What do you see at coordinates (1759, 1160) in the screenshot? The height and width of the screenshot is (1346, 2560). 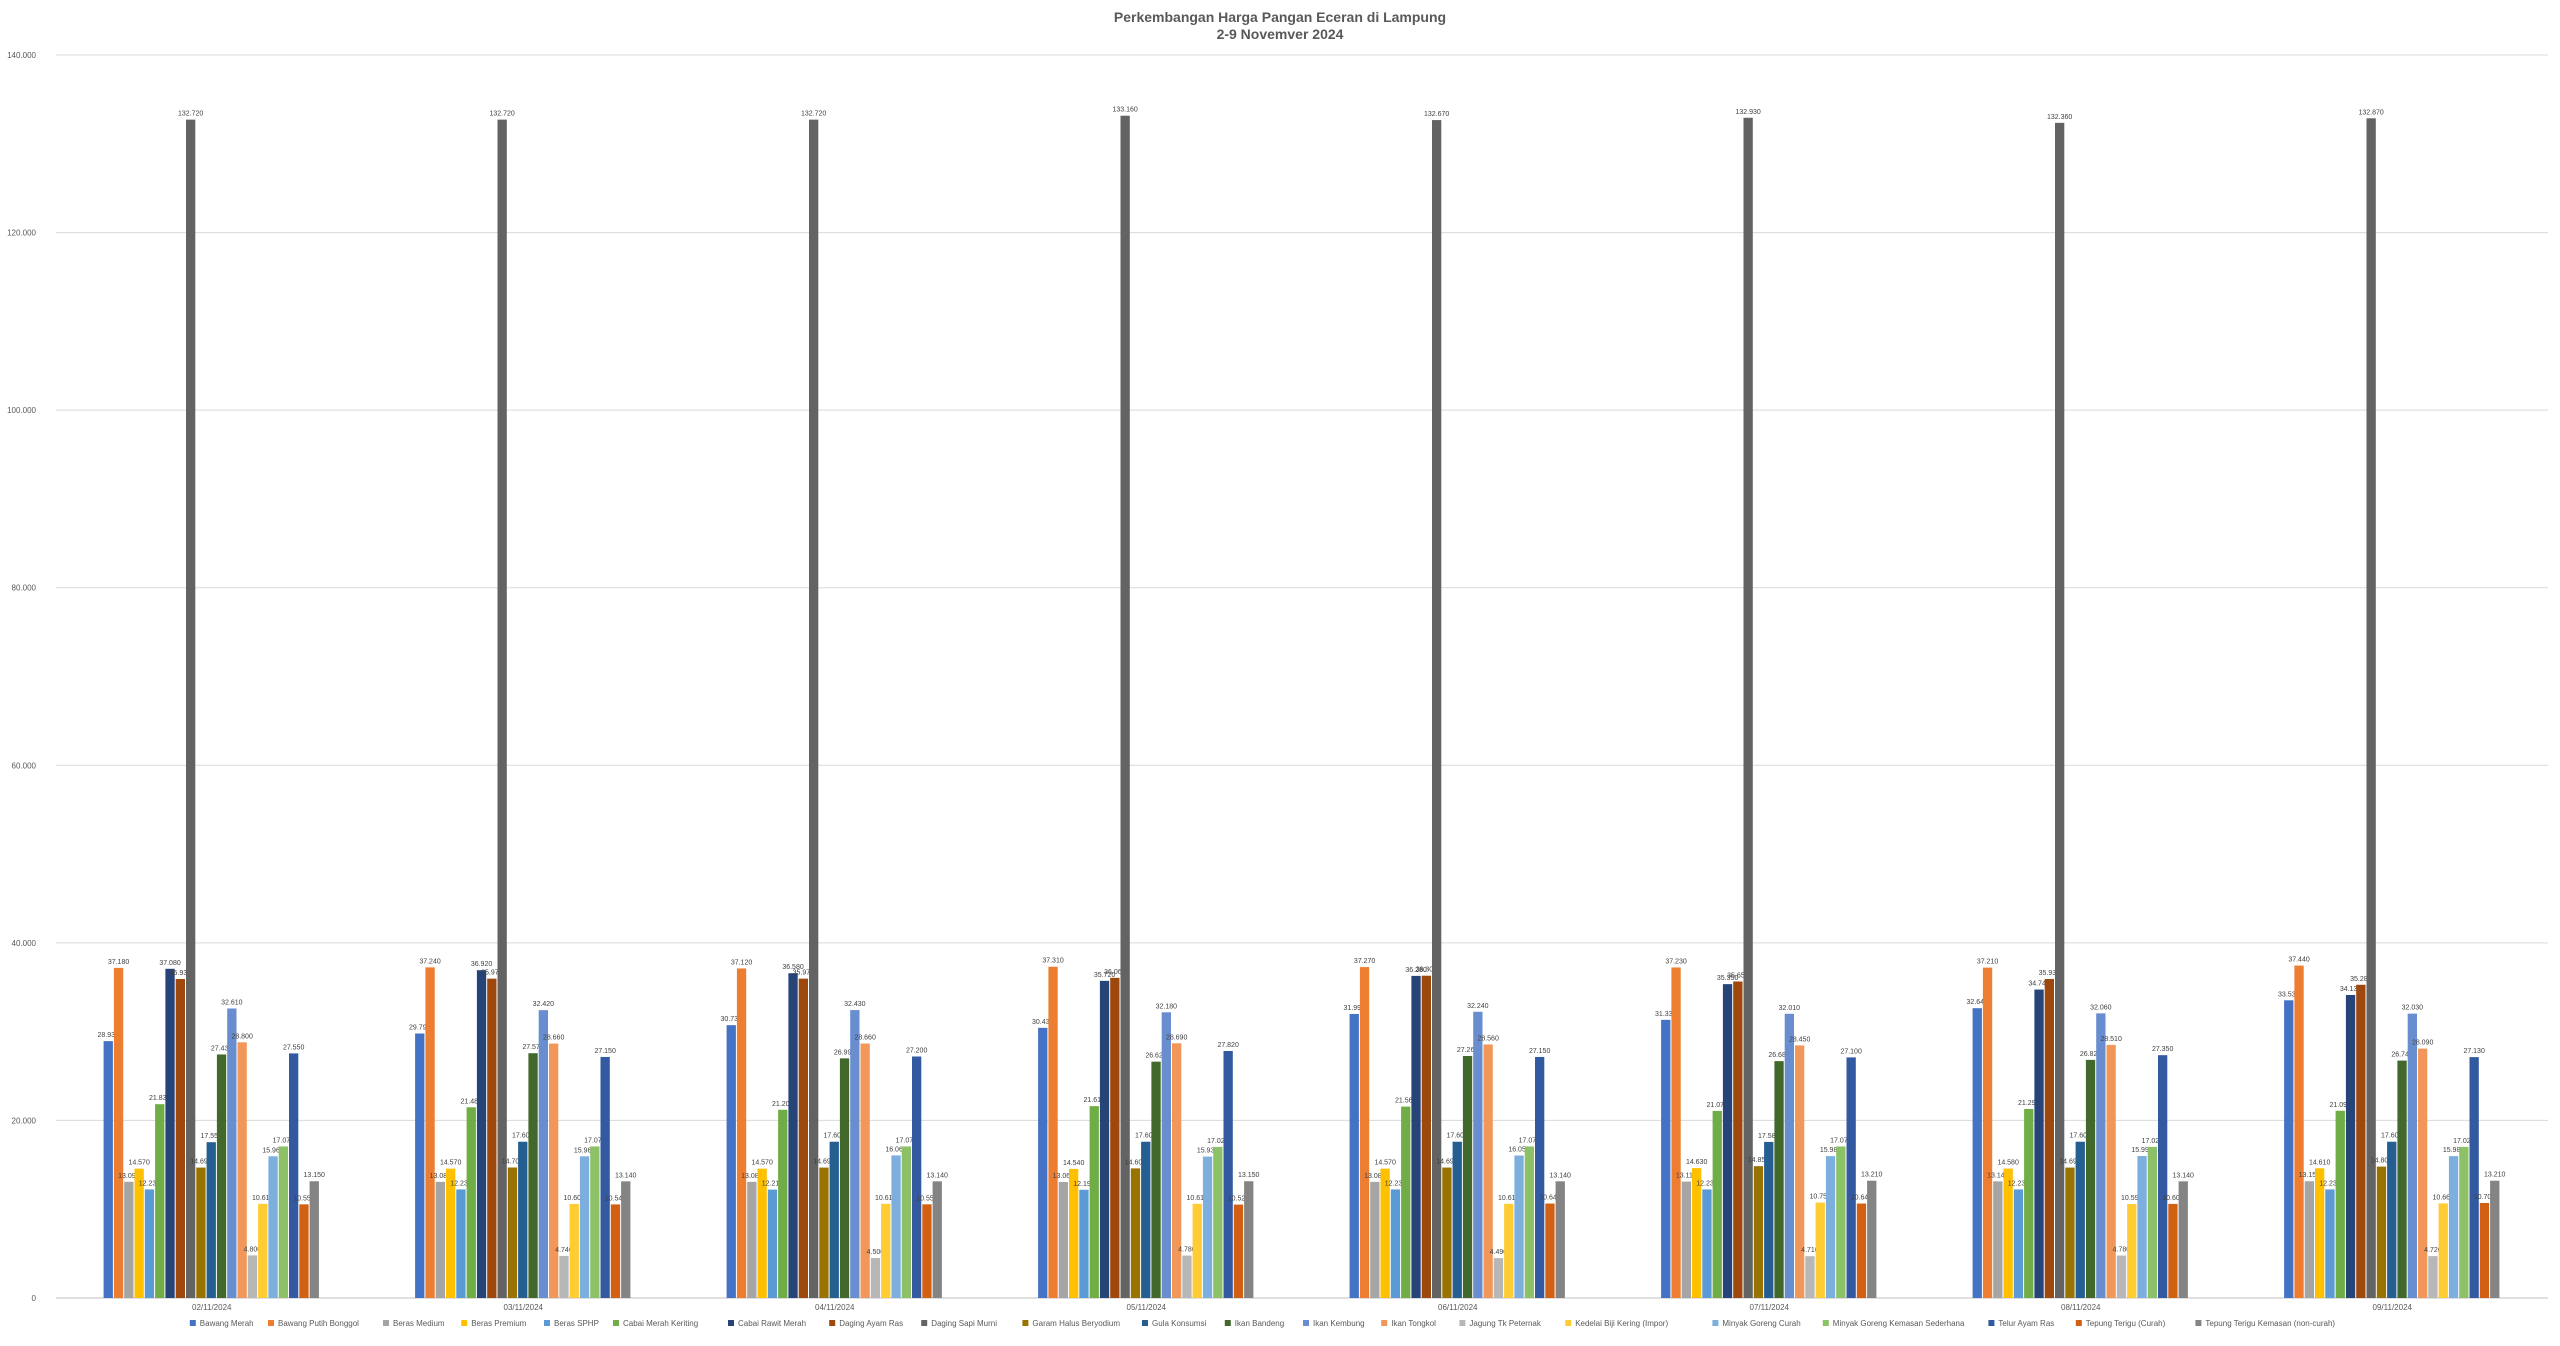 I see `data-label: 14.850` at bounding box center [1759, 1160].